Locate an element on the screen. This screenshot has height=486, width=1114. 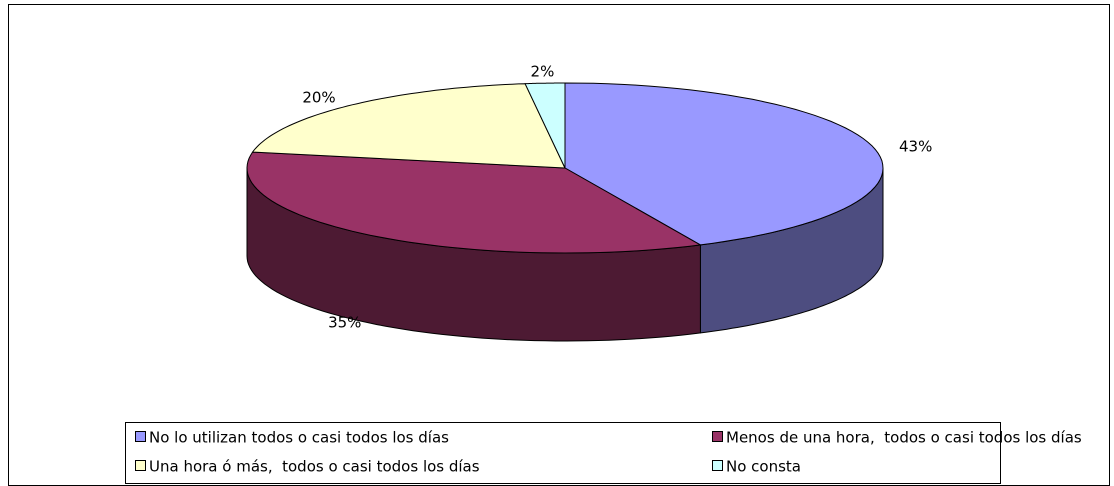
legend-label: No consta is located at coordinates (763, 467).